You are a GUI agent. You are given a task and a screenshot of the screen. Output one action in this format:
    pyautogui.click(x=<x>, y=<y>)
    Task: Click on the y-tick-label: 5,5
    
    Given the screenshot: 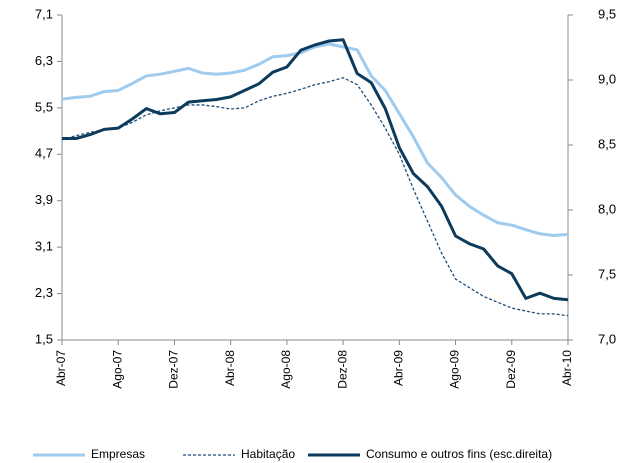 What is the action you would take?
    pyautogui.click(x=44, y=106)
    